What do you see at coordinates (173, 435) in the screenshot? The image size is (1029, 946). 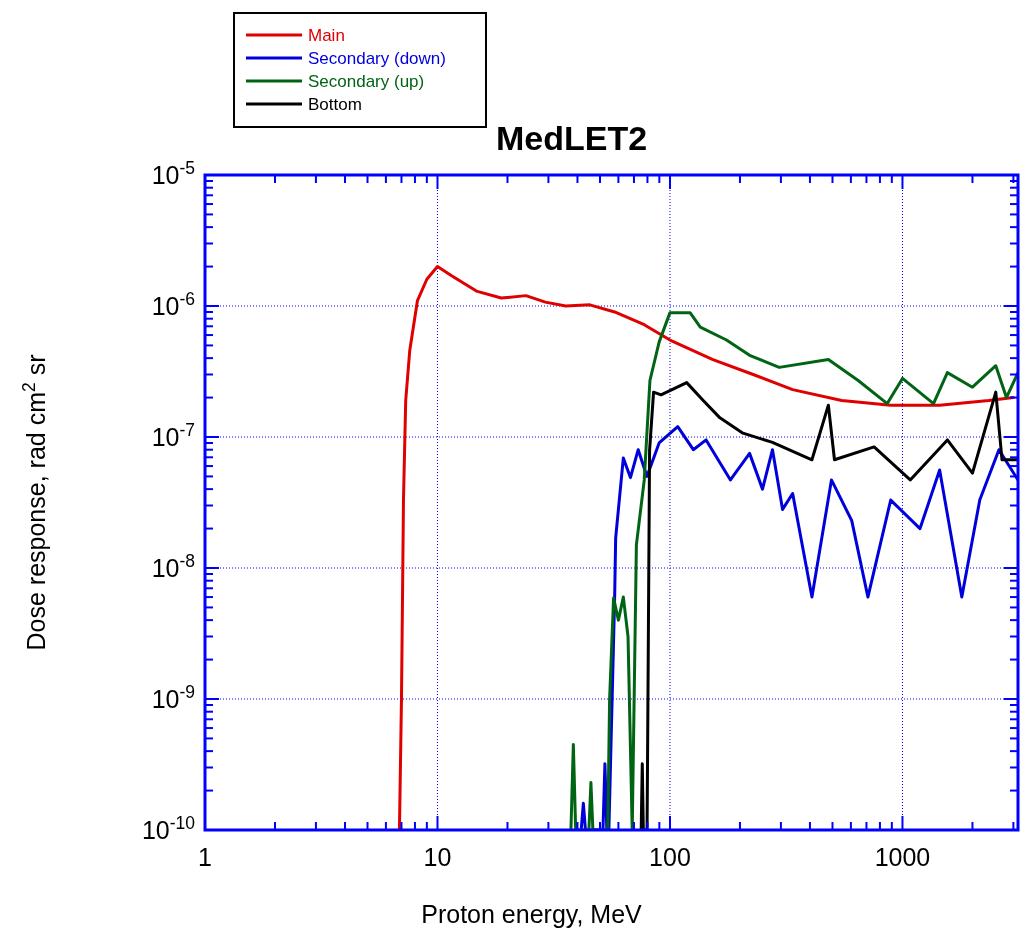 I see `y-tick-label: 10$^{-7}$` at bounding box center [173, 435].